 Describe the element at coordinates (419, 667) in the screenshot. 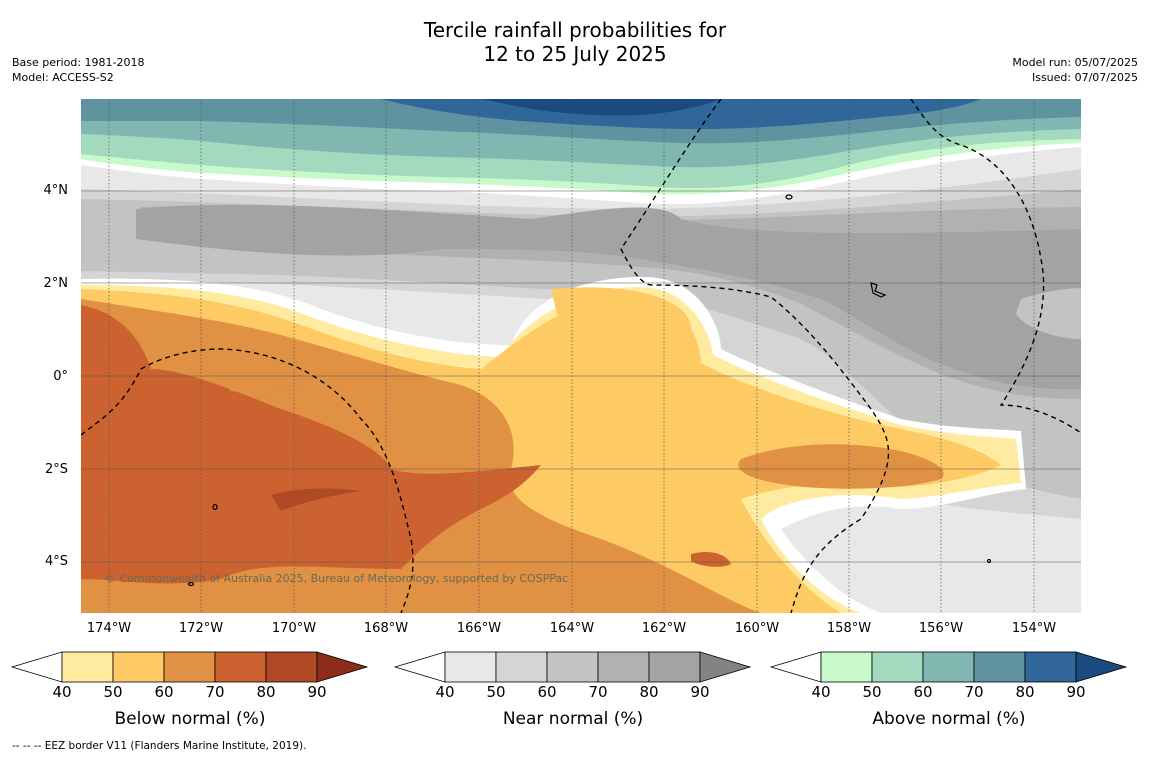

I see `near-normal-swatch-lowest` at that location.